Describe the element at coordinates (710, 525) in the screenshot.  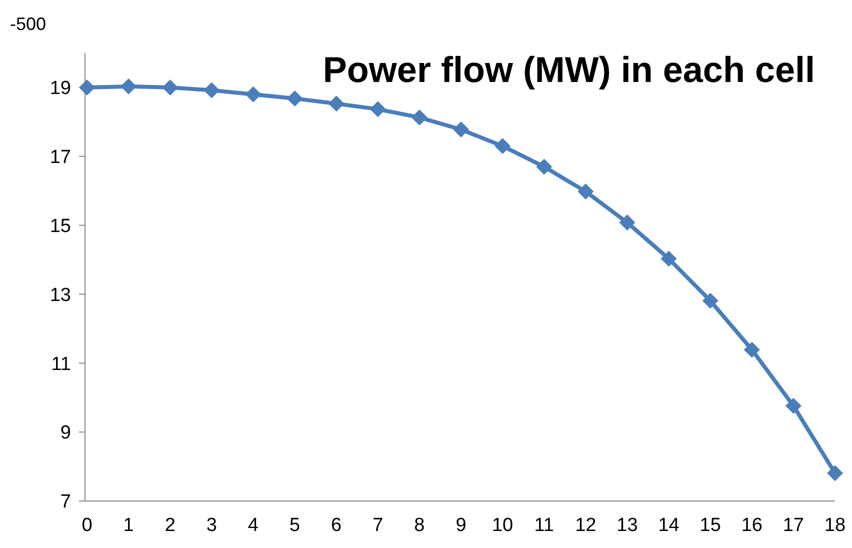
I see `x-tick-label: 15` at that location.